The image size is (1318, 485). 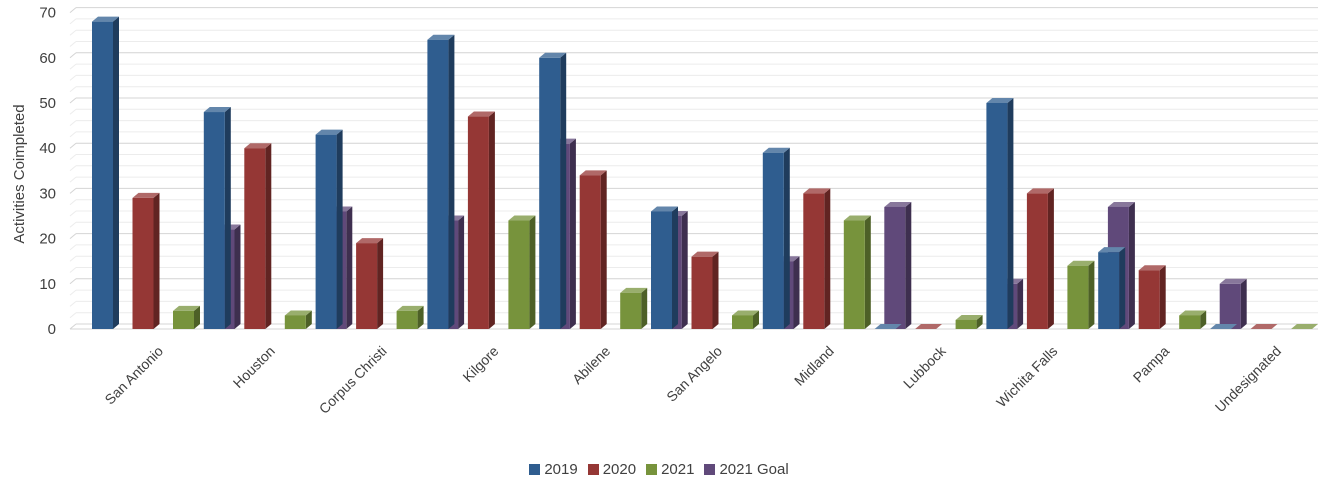 What do you see at coordinates (694, 374) in the screenshot?
I see `x-category-label: San Angelo` at bounding box center [694, 374].